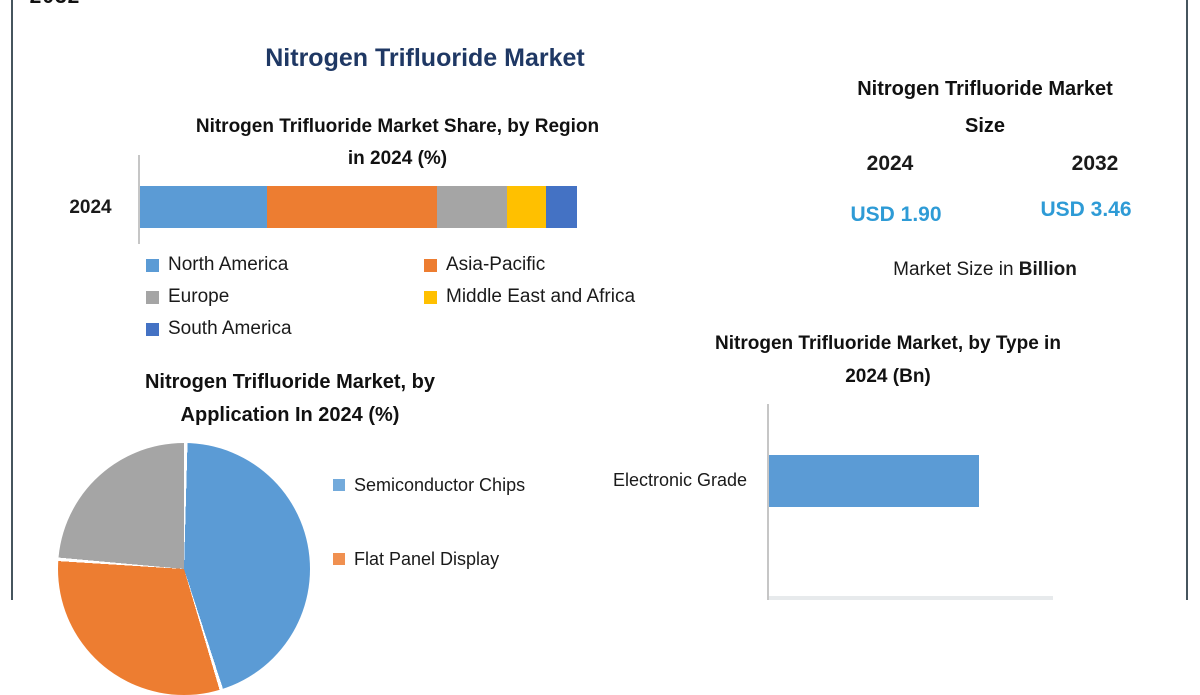 The height and width of the screenshot is (695, 1200). What do you see at coordinates (397, 158) in the screenshot?
I see `region-chart-title-line2: in 2024 (%)` at bounding box center [397, 158].